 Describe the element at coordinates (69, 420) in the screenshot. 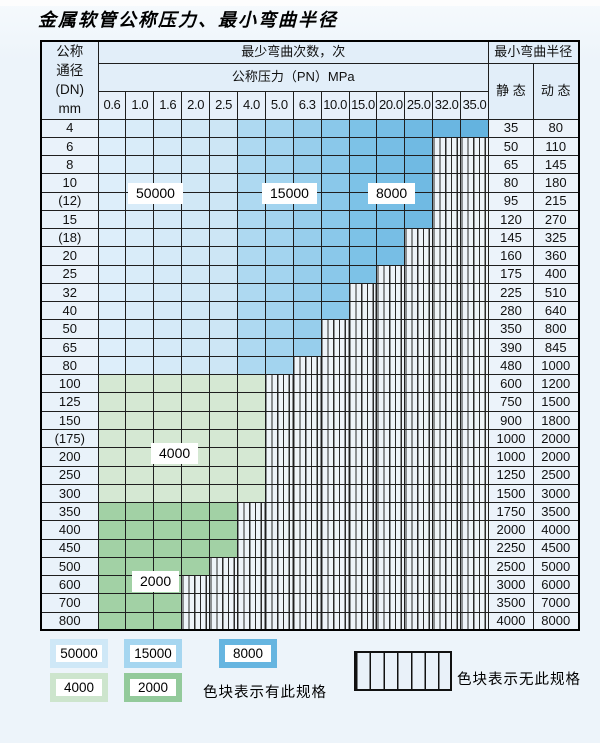

I see `dn-label: 150` at that location.